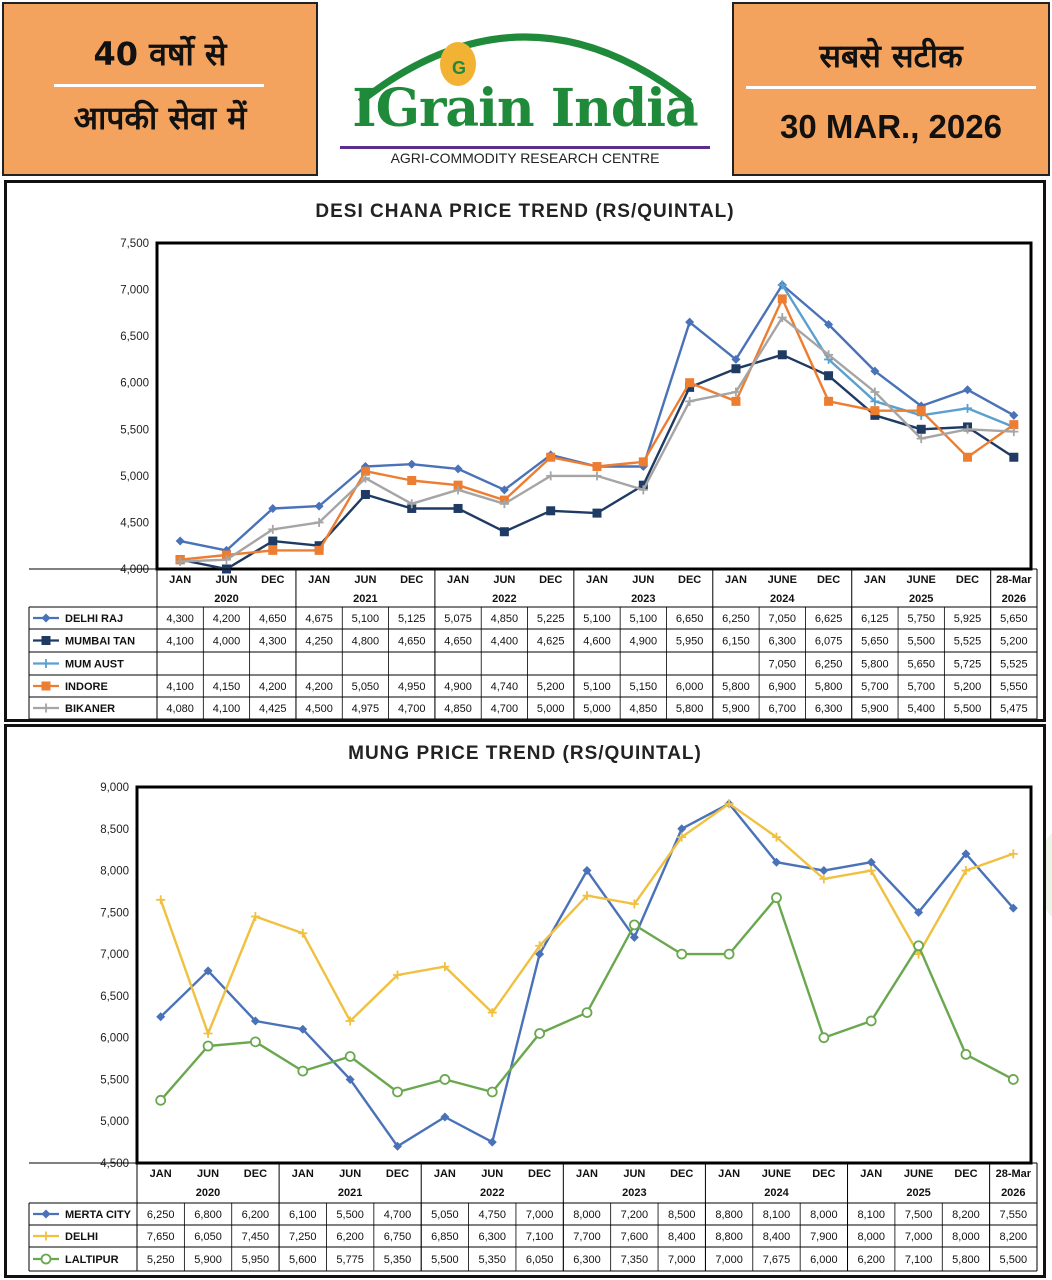  Describe the element at coordinates (782, 665) in the screenshot. I see `table-cell-value: 7,050` at that location.